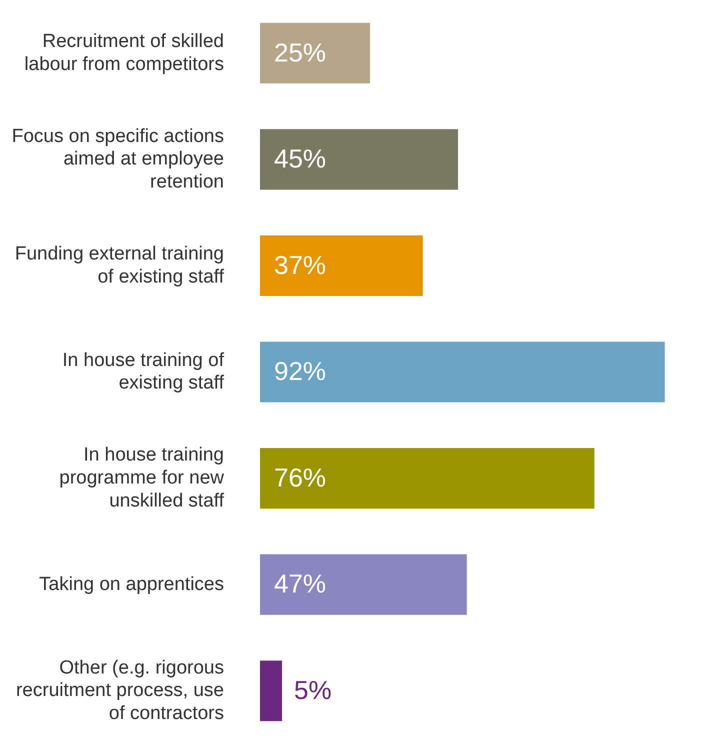  Describe the element at coordinates (313, 690) in the screenshot. I see `data-label: 5%` at that location.